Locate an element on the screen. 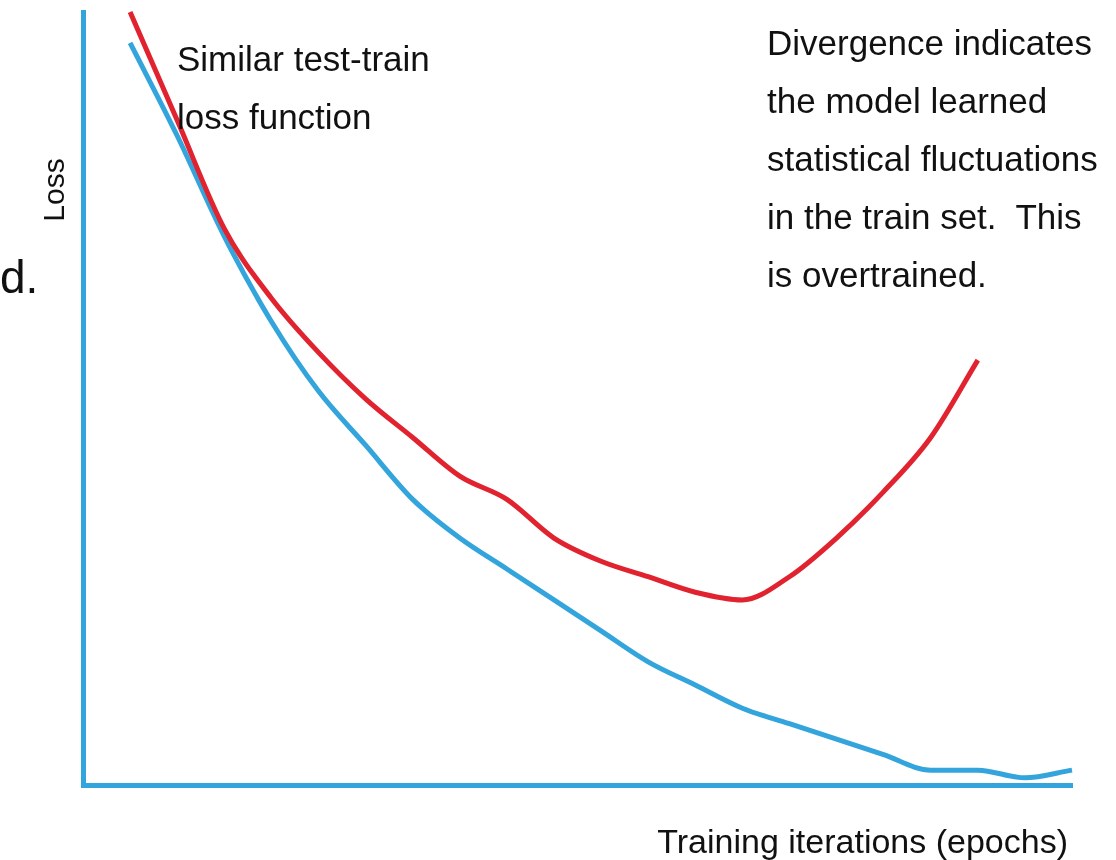 This screenshot has height=860, width=1116. text: d. is located at coordinates (19, 277).